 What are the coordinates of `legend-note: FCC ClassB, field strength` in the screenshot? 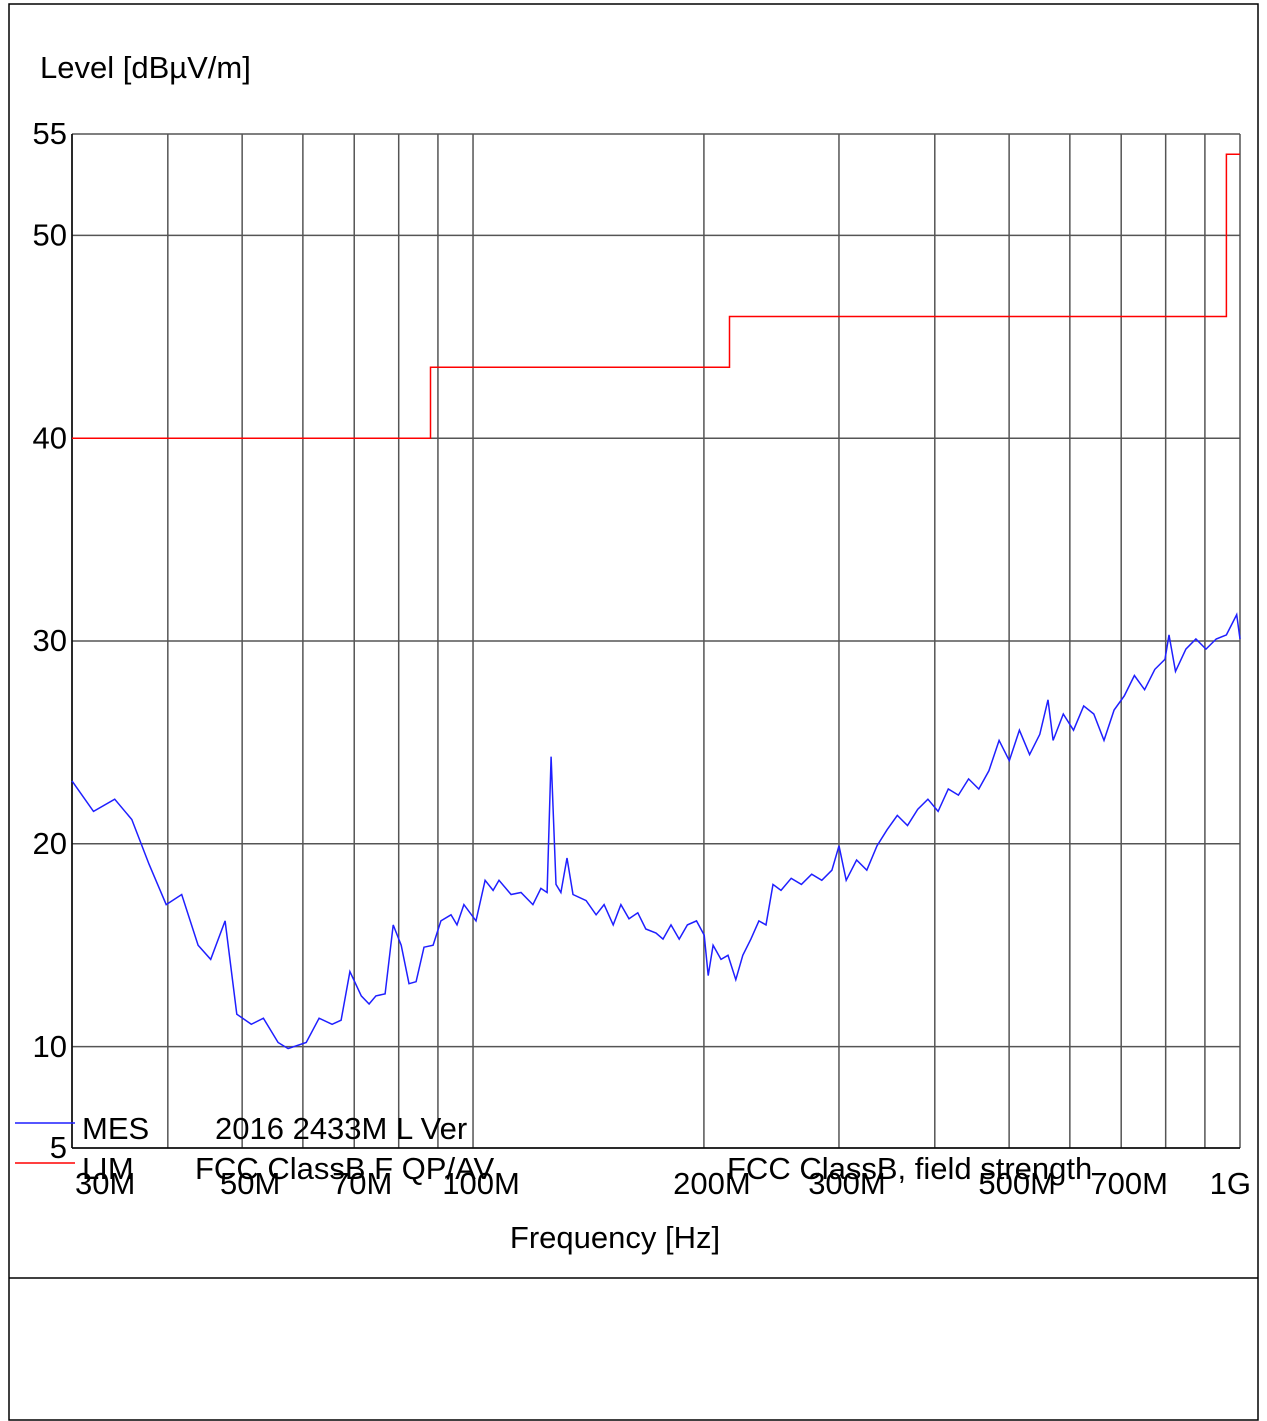 It's located at (909, 1168).